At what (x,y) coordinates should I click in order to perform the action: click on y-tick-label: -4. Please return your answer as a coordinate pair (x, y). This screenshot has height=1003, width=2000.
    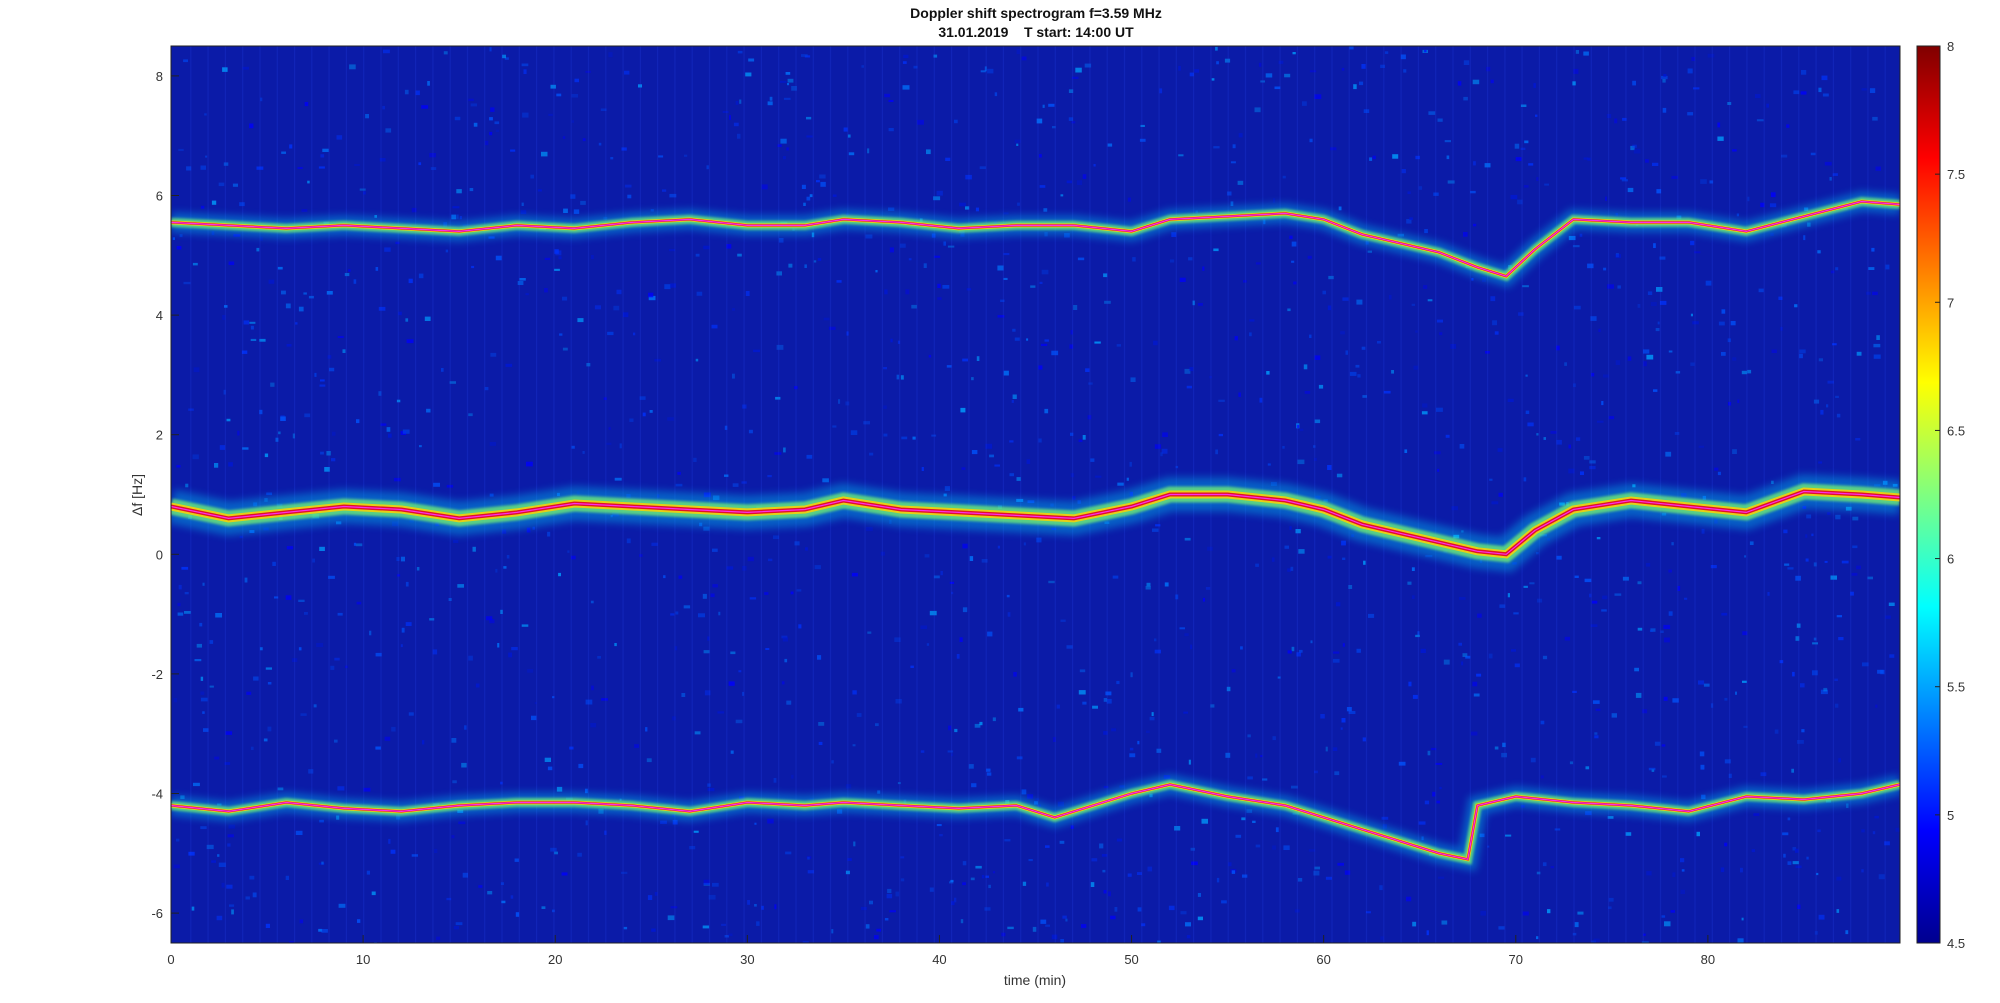
    Looking at the image, I should click on (157, 794).